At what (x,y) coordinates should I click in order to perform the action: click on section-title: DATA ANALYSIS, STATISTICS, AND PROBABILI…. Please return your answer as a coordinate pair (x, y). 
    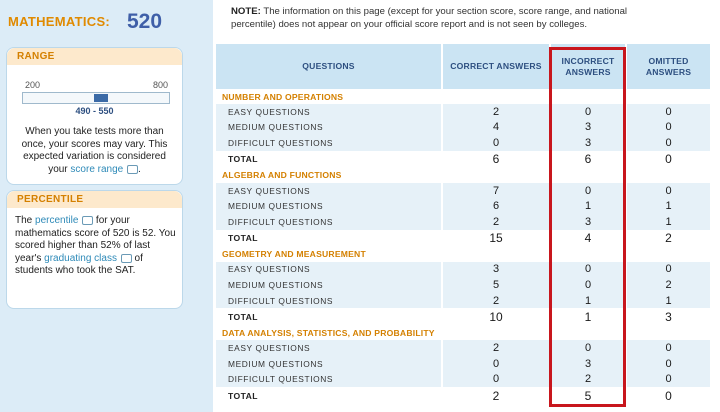
    Looking at the image, I should click on (463, 333).